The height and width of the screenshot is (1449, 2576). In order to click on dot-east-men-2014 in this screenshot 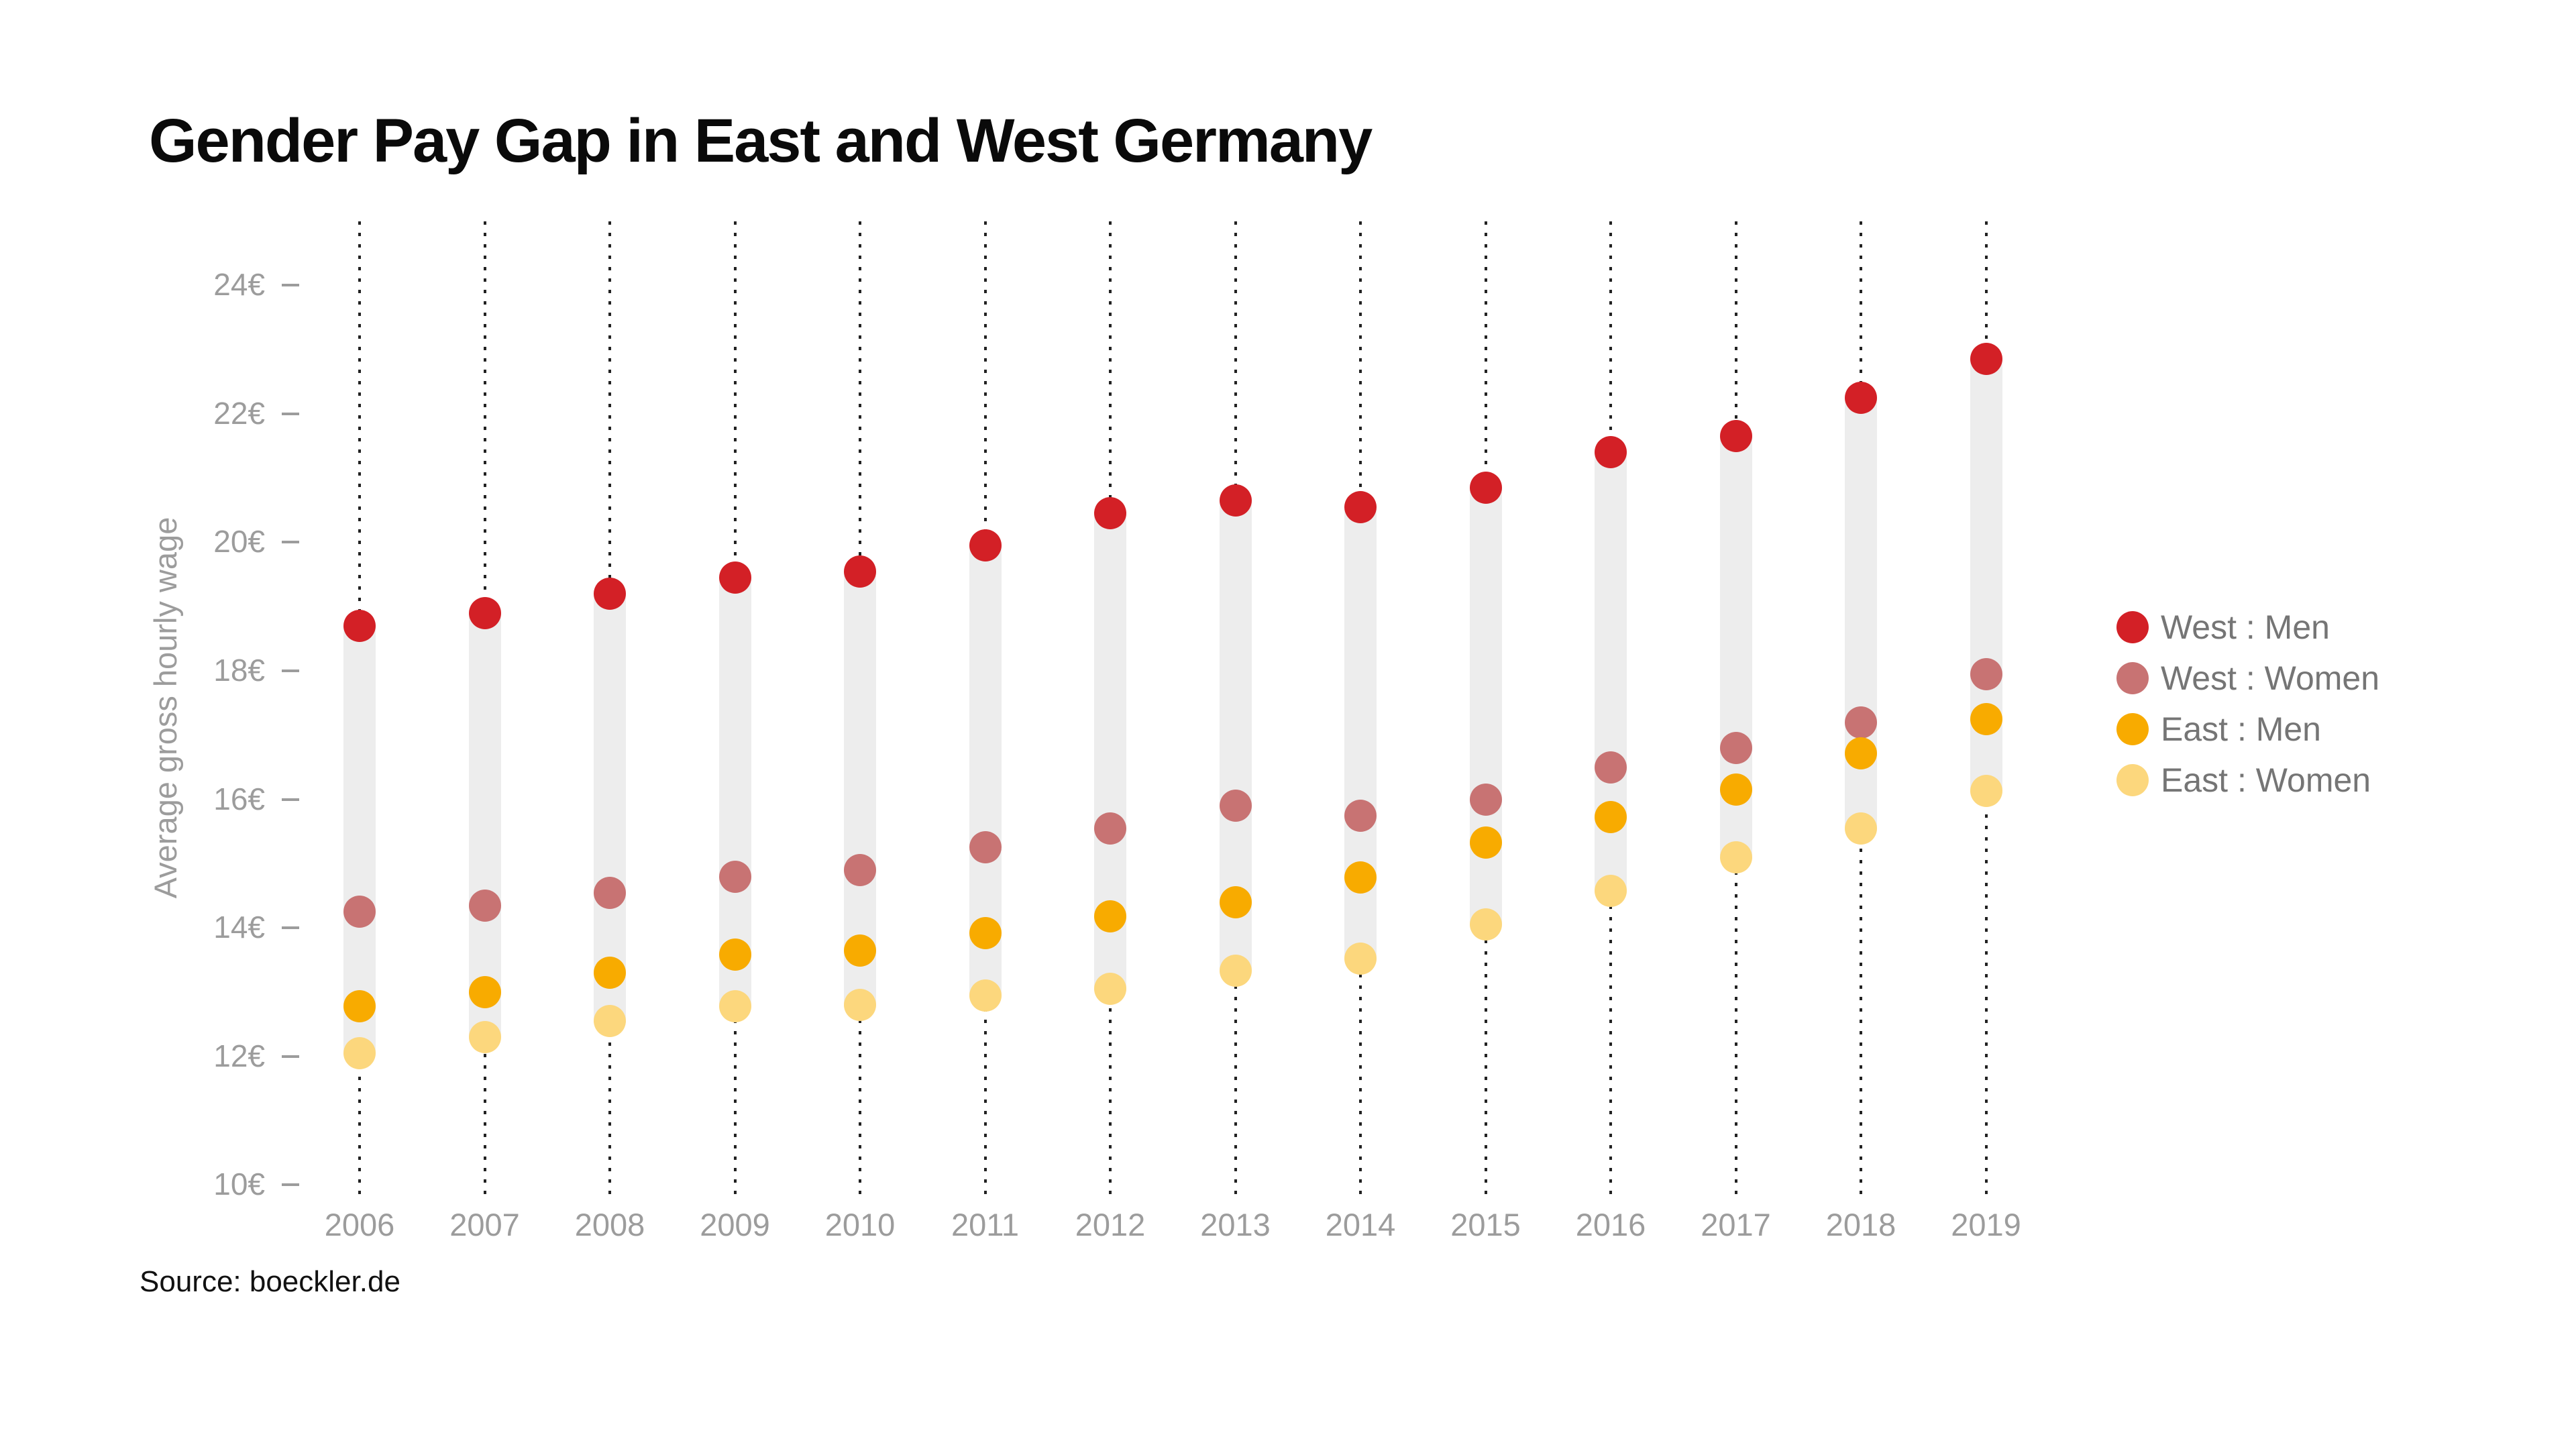, I will do `click(1360, 877)`.